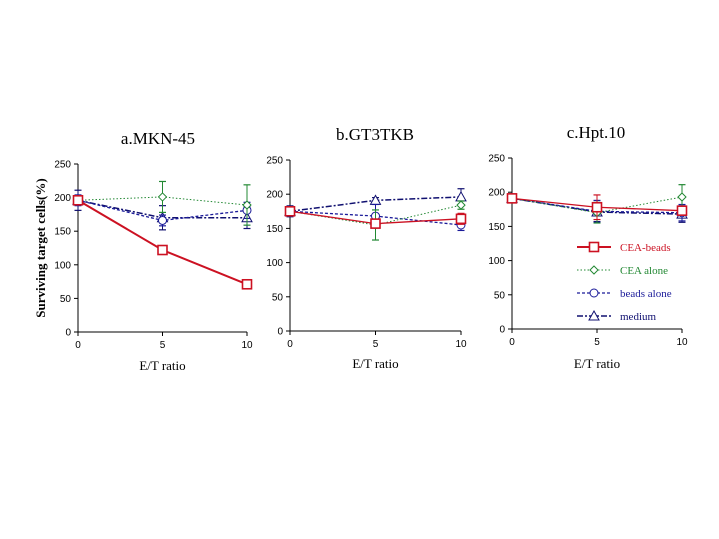 The width and height of the screenshot is (719, 539). I want to click on panel-b: b.GT3TKB E/T ratio 0 50 100 150 200 250 0 5 10, so click(366, 248).